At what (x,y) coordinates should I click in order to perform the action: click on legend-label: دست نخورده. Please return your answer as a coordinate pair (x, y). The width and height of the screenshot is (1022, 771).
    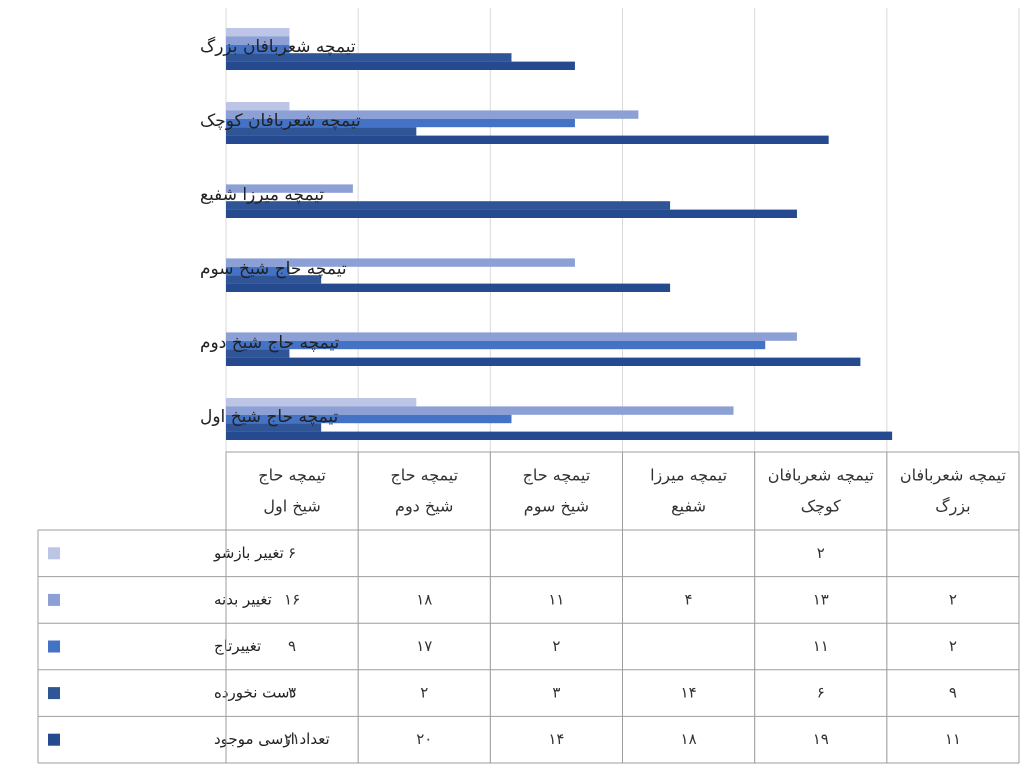
    Looking at the image, I should click on (255, 693).